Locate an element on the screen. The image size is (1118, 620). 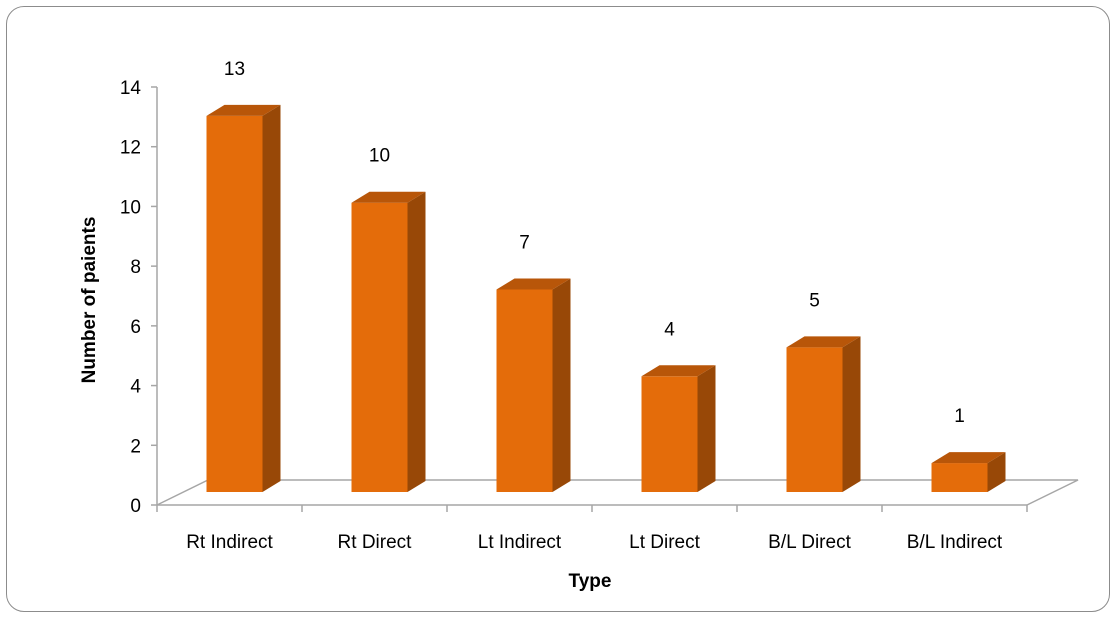
x-tick-label: Lt Indirect is located at coordinates (520, 542).